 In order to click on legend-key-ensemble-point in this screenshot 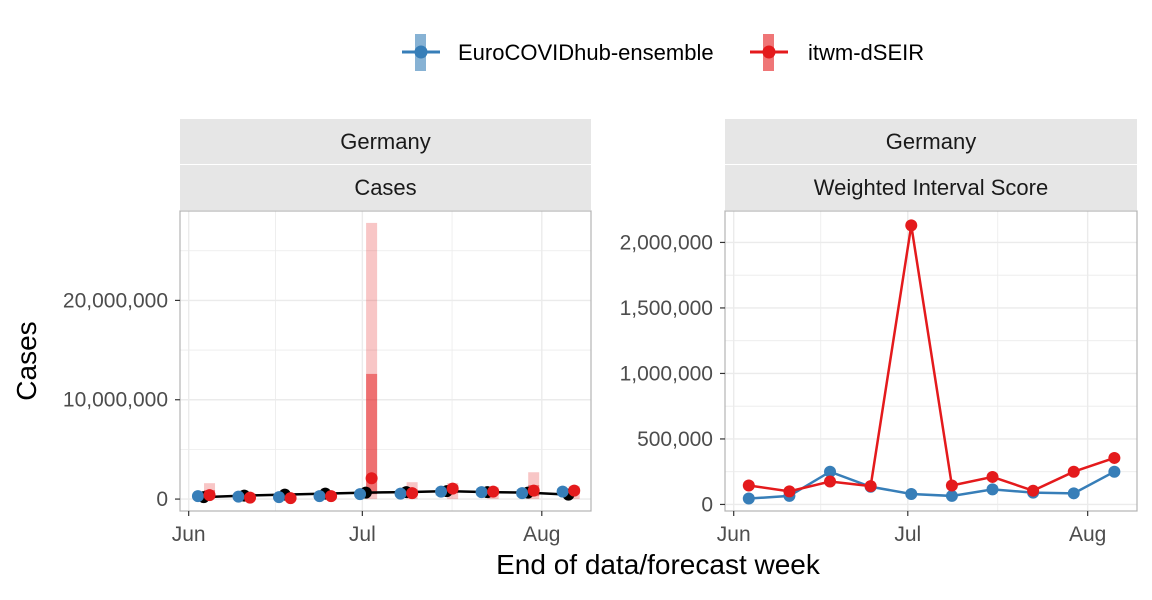, I will do `click(421, 52)`.